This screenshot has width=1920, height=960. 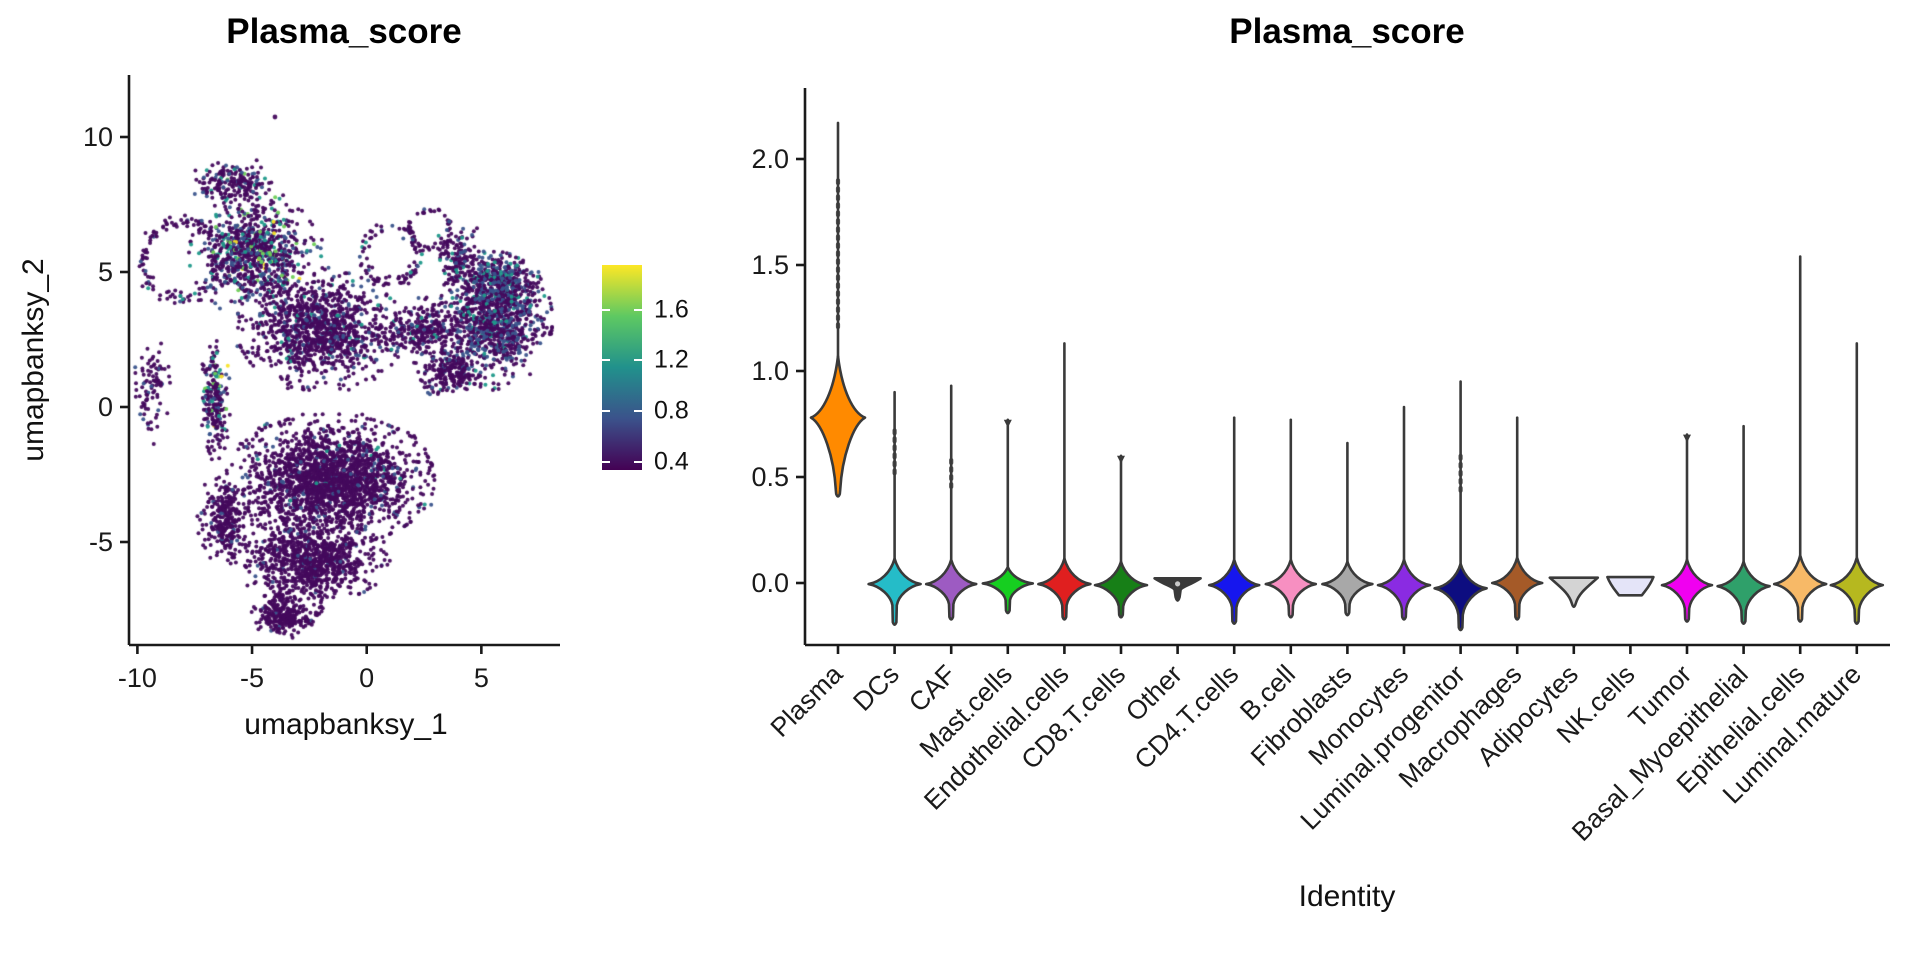 What do you see at coordinates (1178, 584) in the screenshot?
I see `violin-median-dot` at bounding box center [1178, 584].